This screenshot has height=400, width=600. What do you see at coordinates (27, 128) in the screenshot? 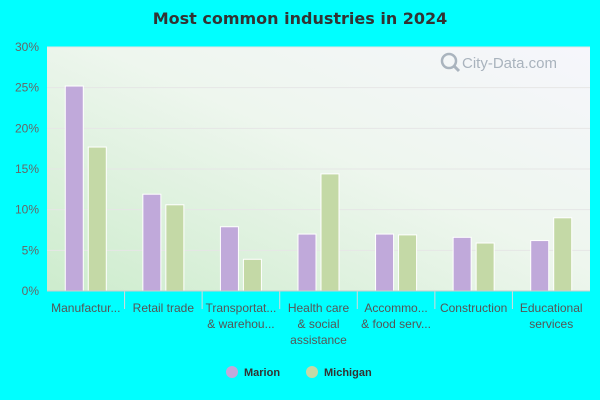
I see `y-tick-label: 20%` at bounding box center [27, 128].